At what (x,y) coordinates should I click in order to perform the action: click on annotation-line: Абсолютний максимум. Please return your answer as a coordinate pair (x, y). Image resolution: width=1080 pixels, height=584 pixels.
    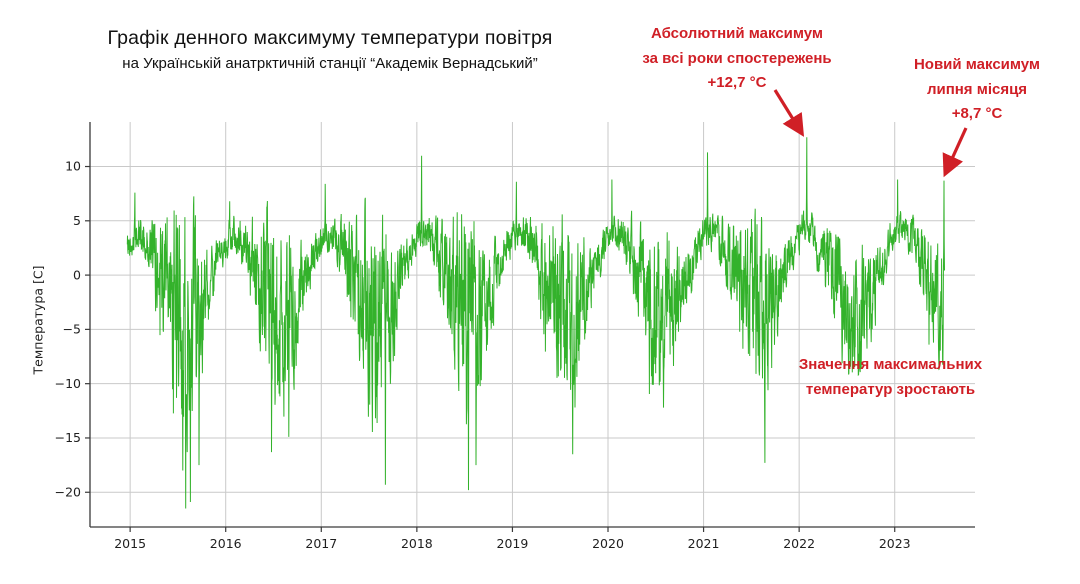
    Looking at the image, I should click on (737, 33).